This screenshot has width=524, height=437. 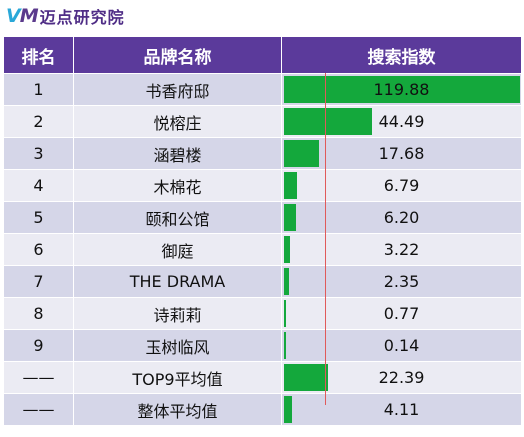 I want to click on table-header-row: 排名 品牌名称 搜索指数, so click(x=262, y=55).